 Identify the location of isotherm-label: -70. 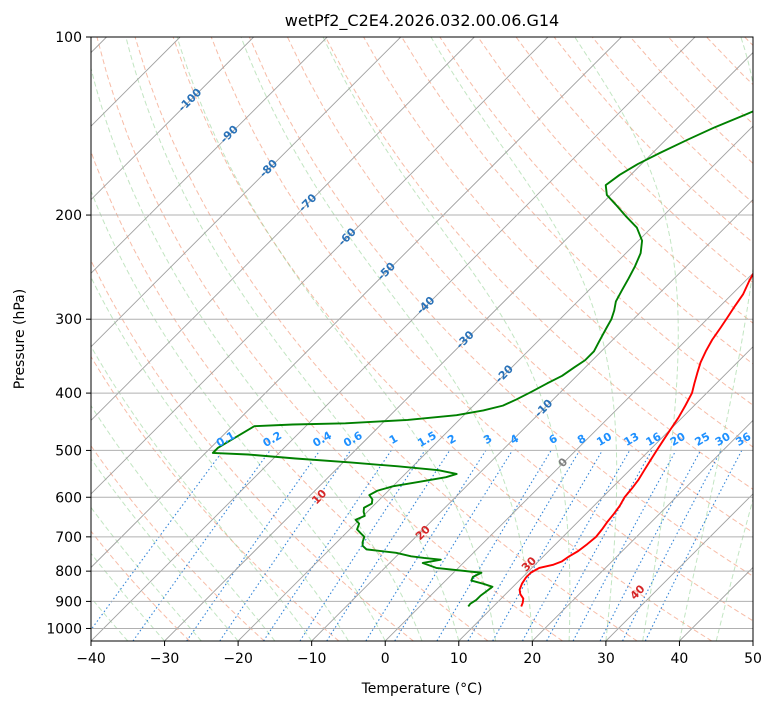
(307, 202).